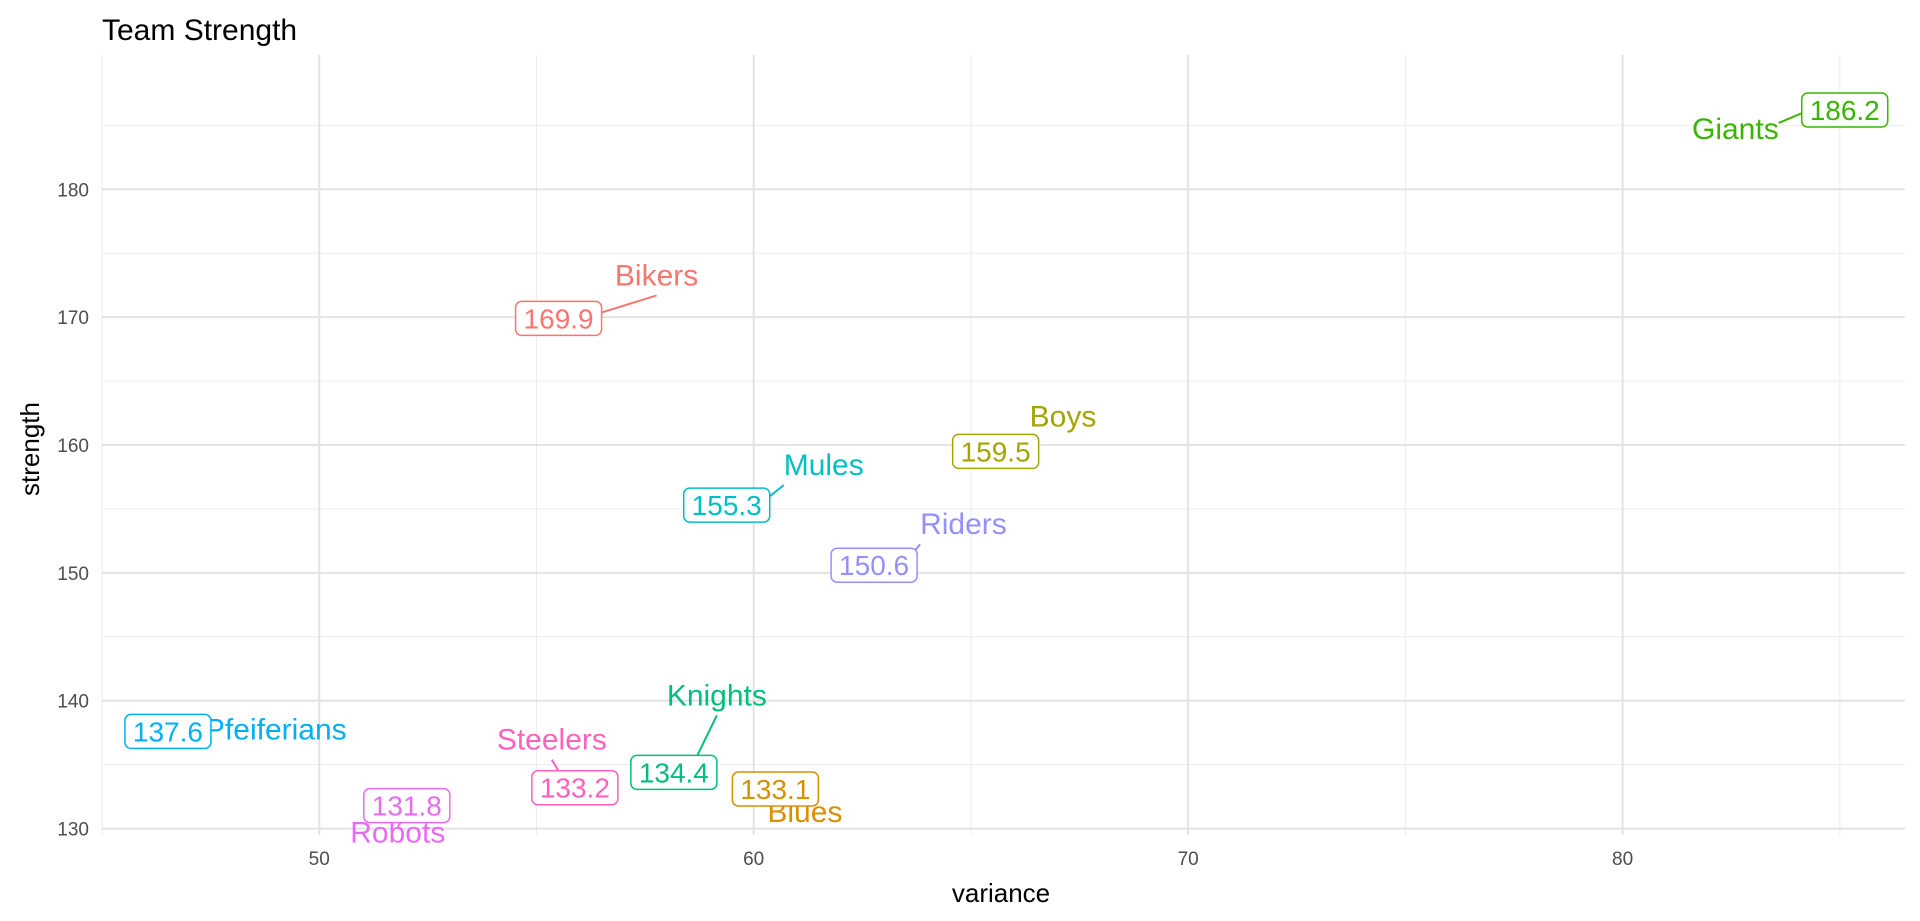 This screenshot has width=1920, height=921. I want to click on y-tick-label: 130, so click(73, 830).